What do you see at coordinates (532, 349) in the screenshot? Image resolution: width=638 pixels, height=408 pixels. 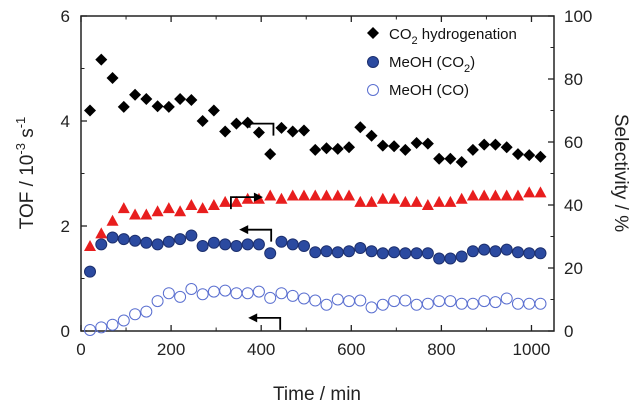 I see `x-tick-label: 1000` at bounding box center [532, 349].